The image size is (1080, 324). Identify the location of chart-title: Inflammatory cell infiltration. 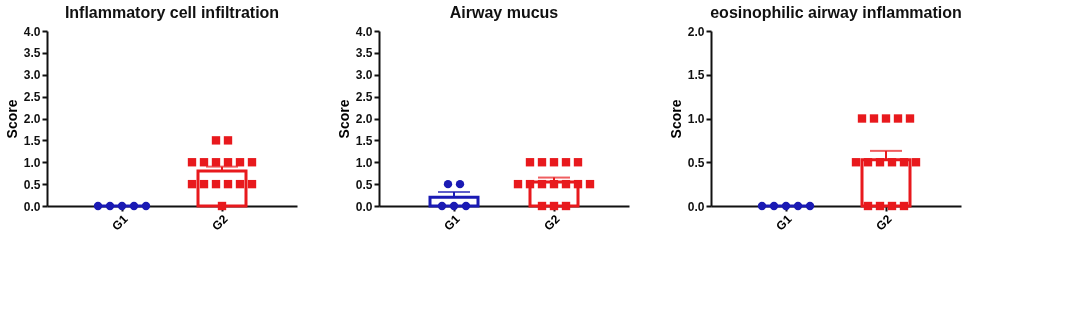
(172, 12).